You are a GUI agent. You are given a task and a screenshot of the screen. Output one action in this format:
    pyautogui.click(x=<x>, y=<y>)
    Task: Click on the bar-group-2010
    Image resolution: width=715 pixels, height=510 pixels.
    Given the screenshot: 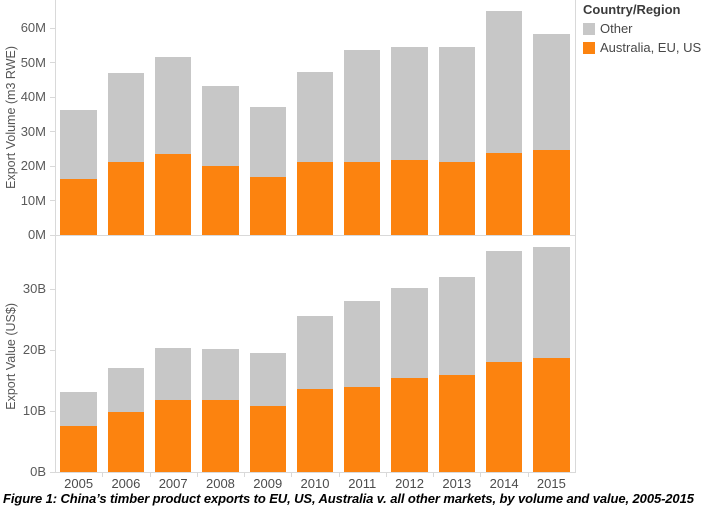 What is the action you would take?
    pyautogui.click(x=314, y=117)
    